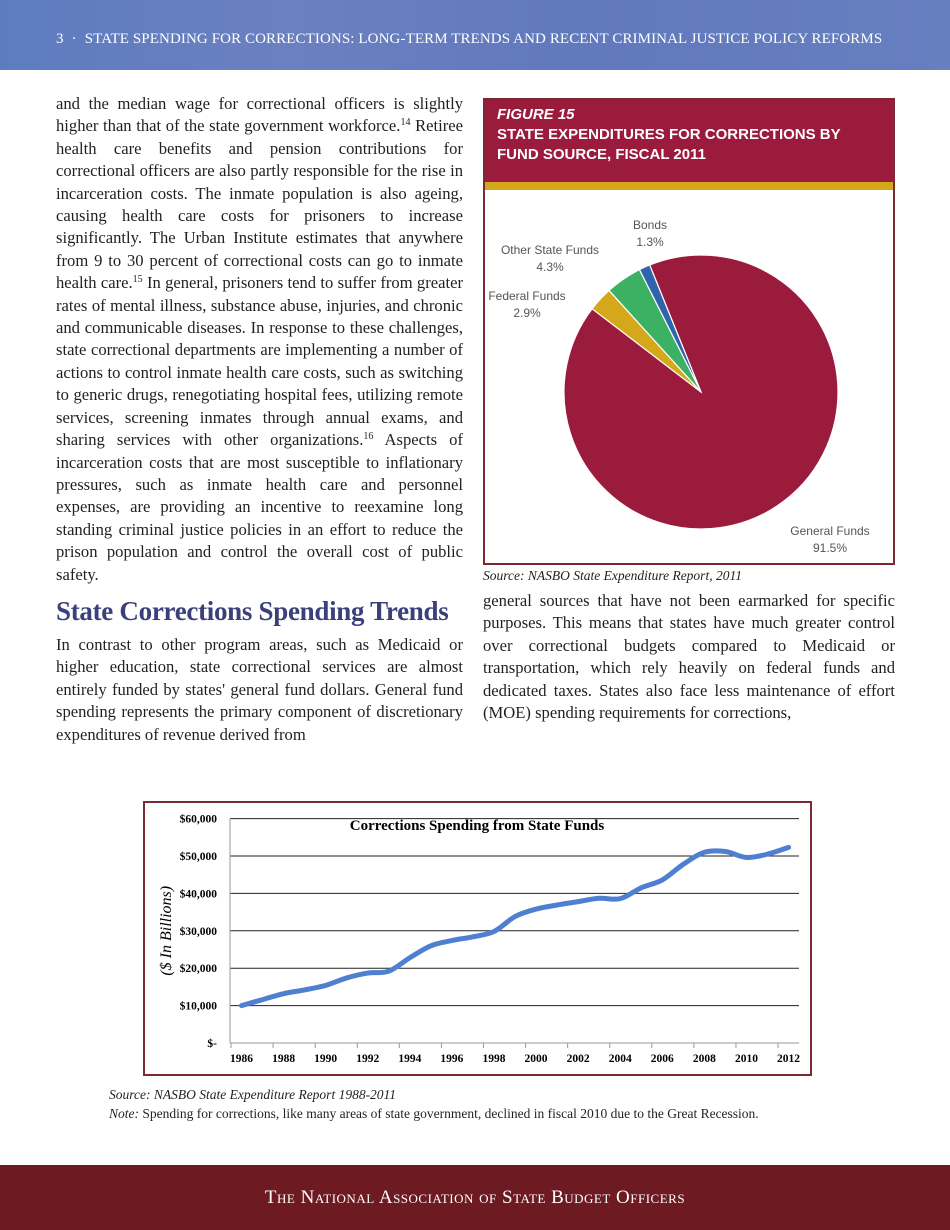 This screenshot has width=950, height=1230. I want to click on pie-label-federal-funds: Federal Funds 2.9%, so click(527, 304).